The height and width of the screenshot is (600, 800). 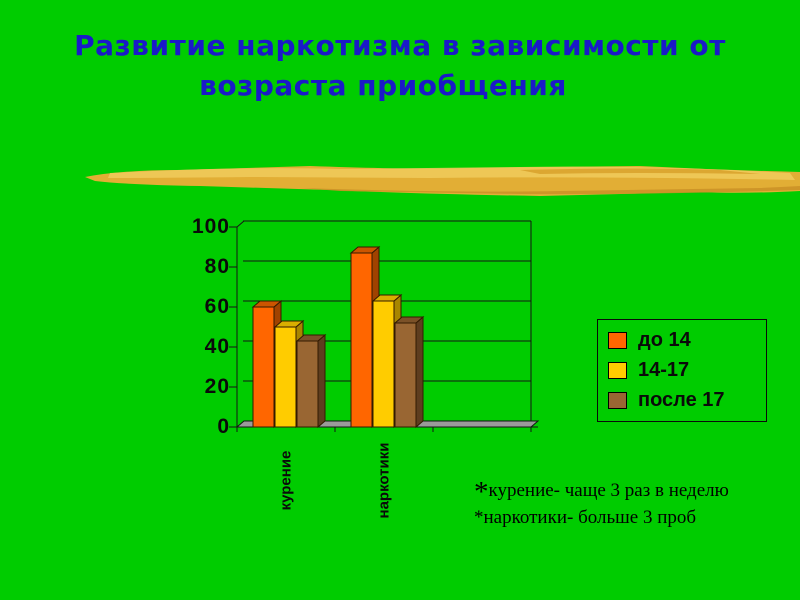 What do you see at coordinates (681, 400) in the screenshot?
I see `legend-label: после 17` at bounding box center [681, 400].